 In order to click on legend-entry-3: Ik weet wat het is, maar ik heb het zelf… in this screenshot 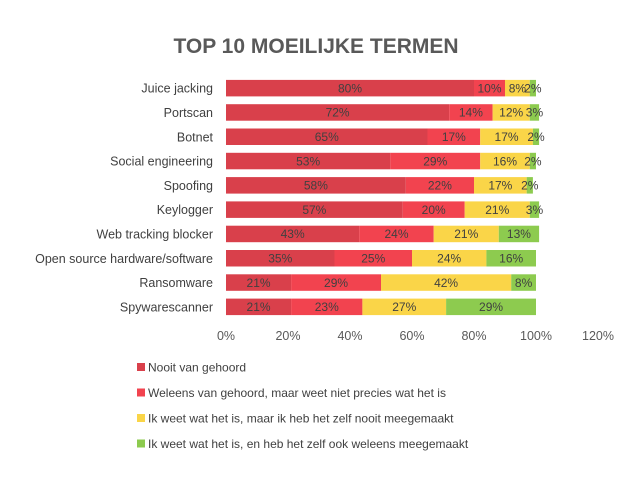, I will do `click(301, 419)`.